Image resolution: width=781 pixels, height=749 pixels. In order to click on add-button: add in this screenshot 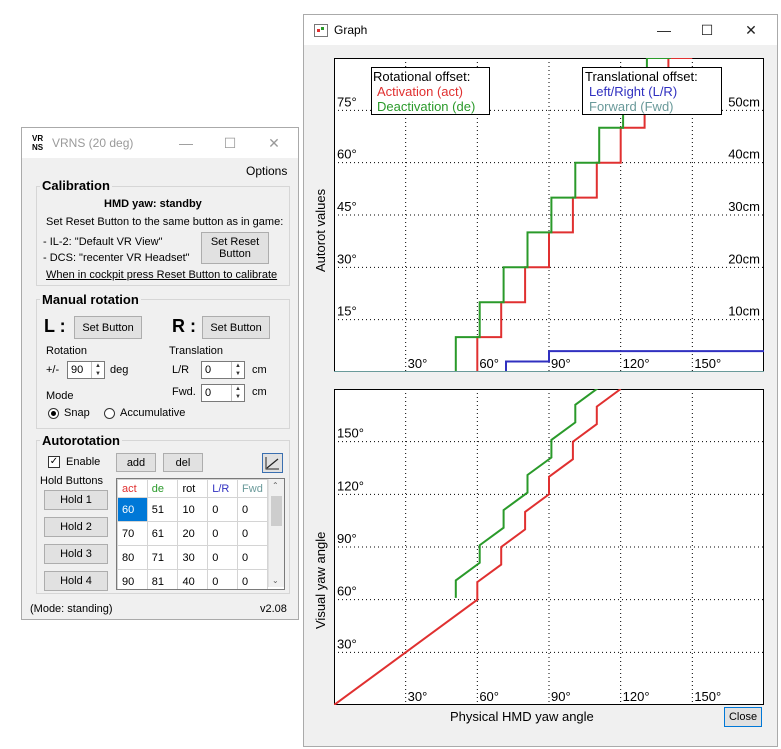, I will do `click(136, 462)`.